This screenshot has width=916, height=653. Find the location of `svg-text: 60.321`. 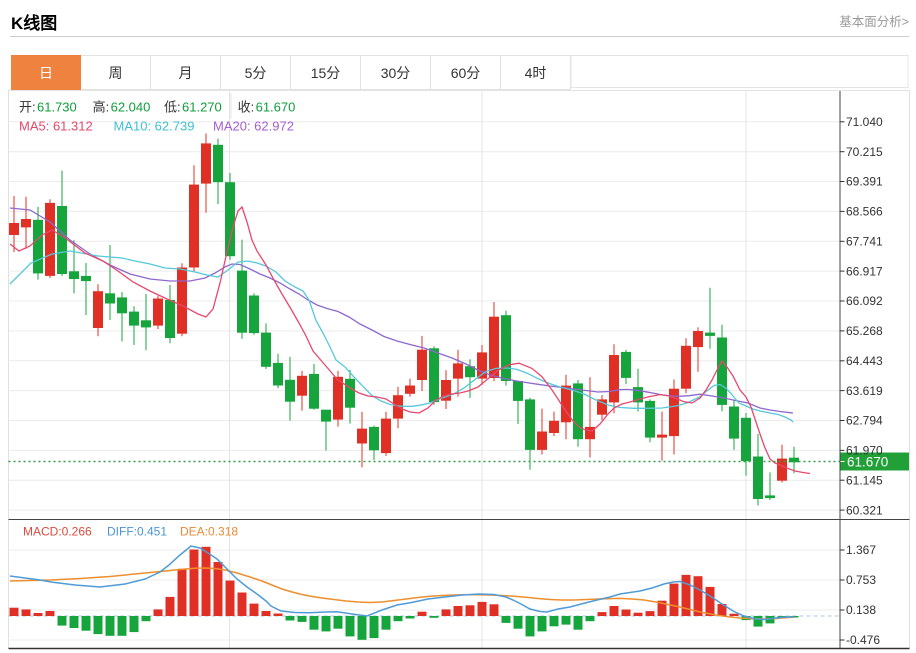

svg-text: 60.321 is located at coordinates (864, 510).